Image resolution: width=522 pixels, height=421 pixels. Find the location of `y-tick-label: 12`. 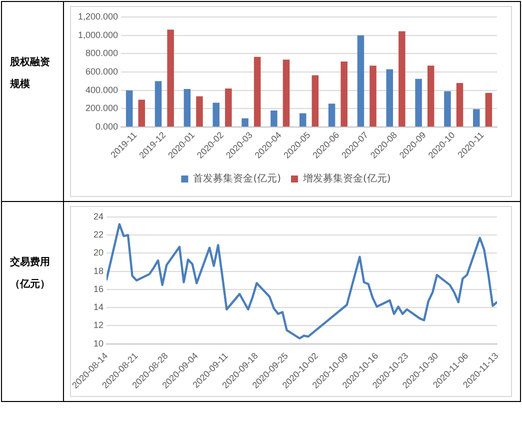

y-tick-label: 12 is located at coordinates (99, 325).